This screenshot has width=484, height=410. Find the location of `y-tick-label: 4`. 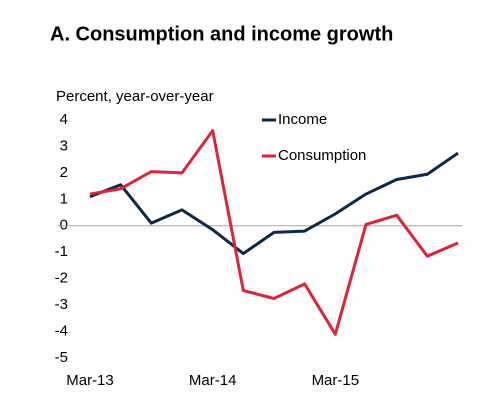

y-tick-label: 4 is located at coordinates (64, 119).